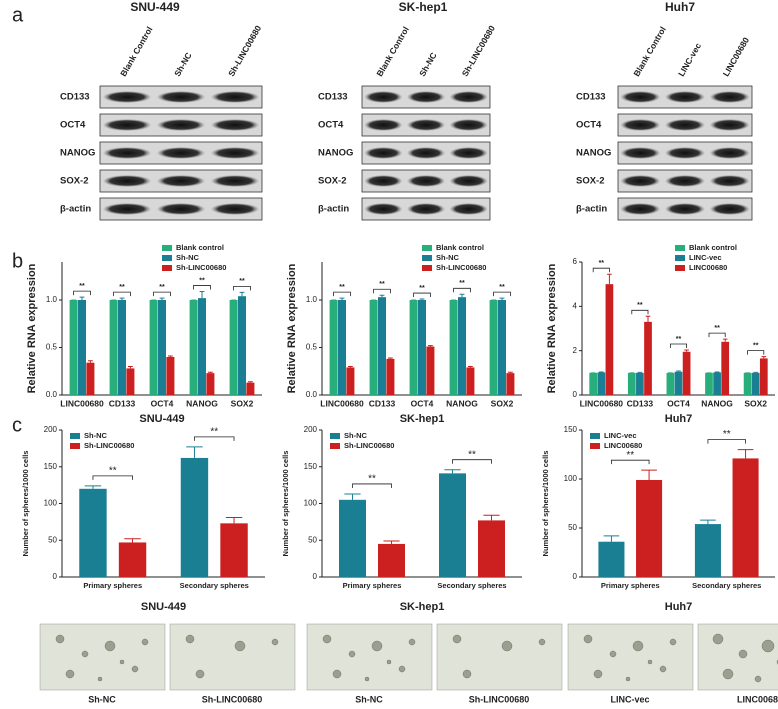  Describe the element at coordinates (640, 403) in the screenshot. I see `x-tick-label: CD133` at that location.